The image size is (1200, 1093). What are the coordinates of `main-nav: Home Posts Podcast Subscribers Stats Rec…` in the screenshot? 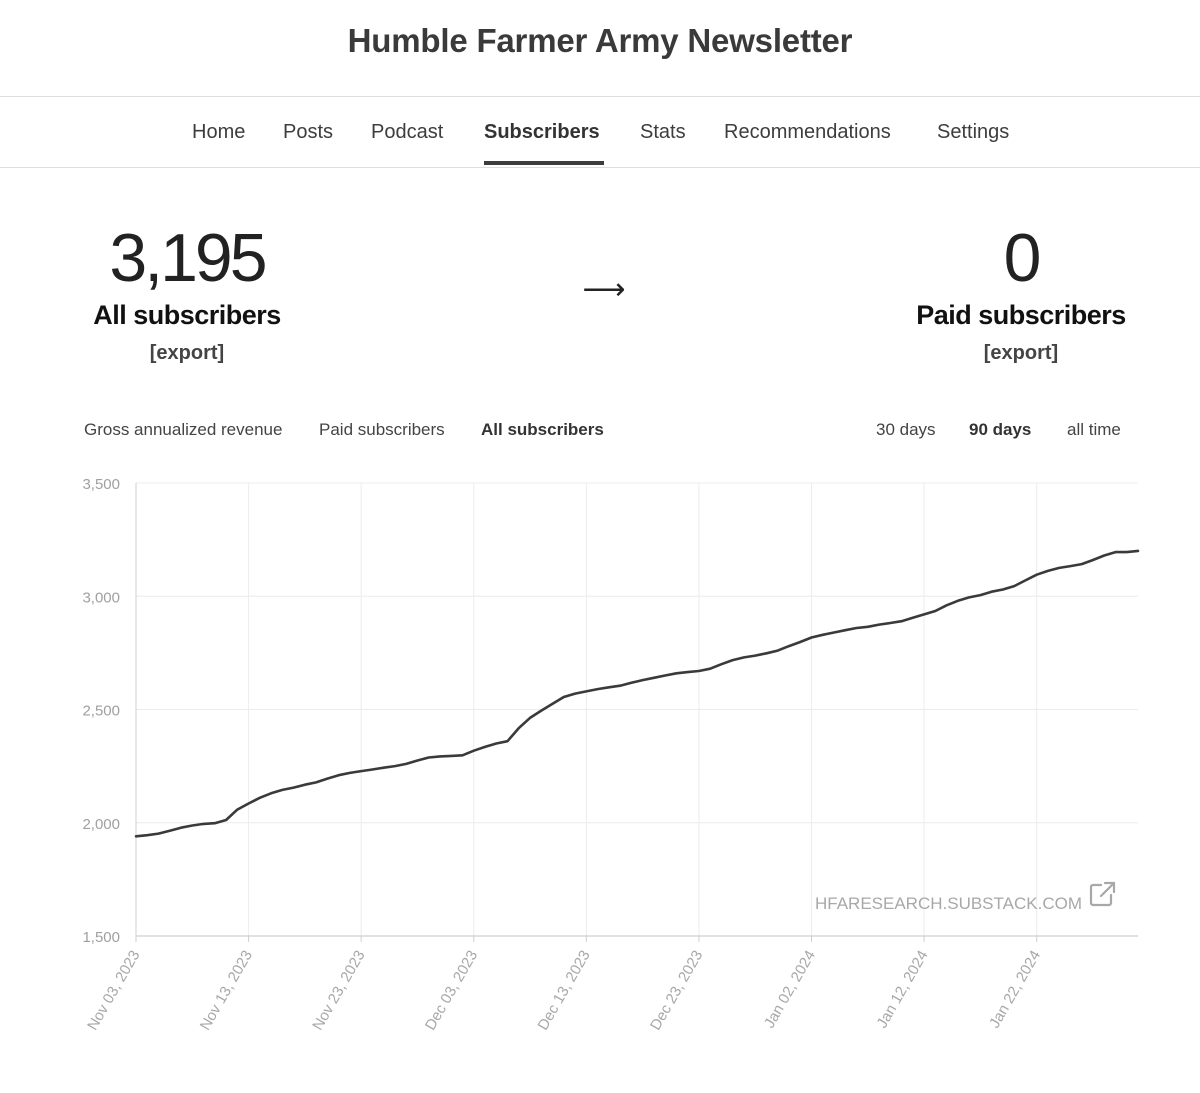 It's located at (600, 132).